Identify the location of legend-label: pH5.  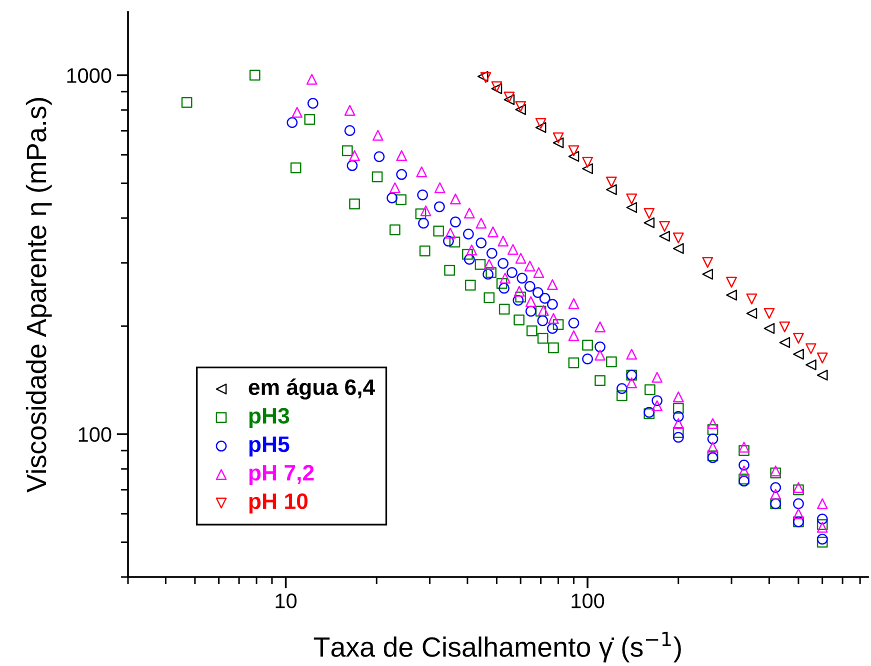
(269, 446).